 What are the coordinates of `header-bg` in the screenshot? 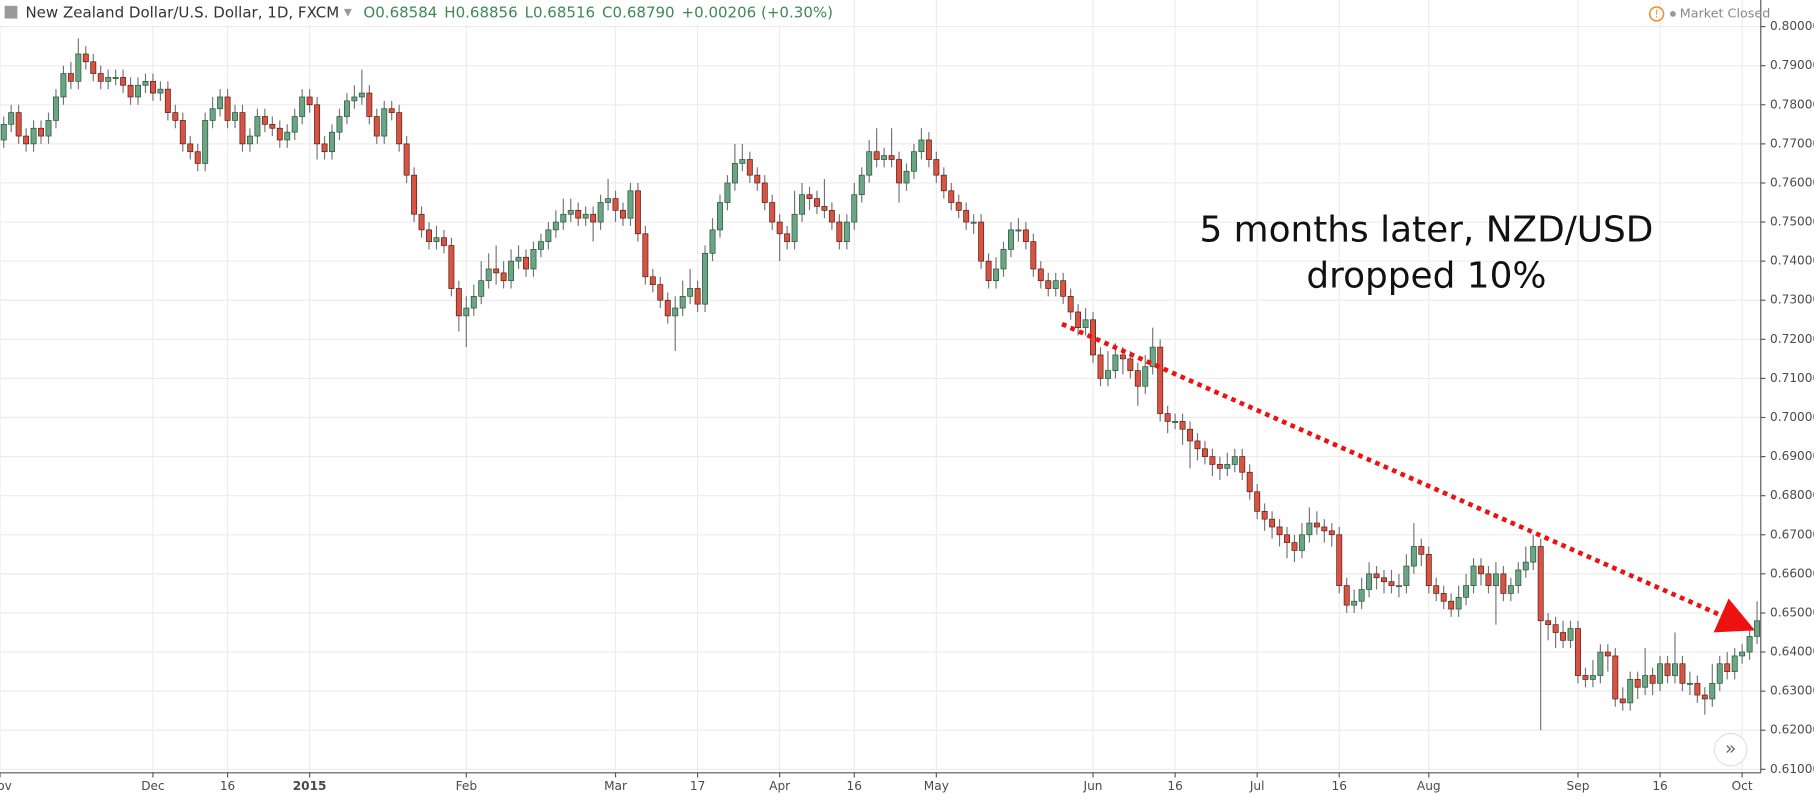 It's located at (399, 13).